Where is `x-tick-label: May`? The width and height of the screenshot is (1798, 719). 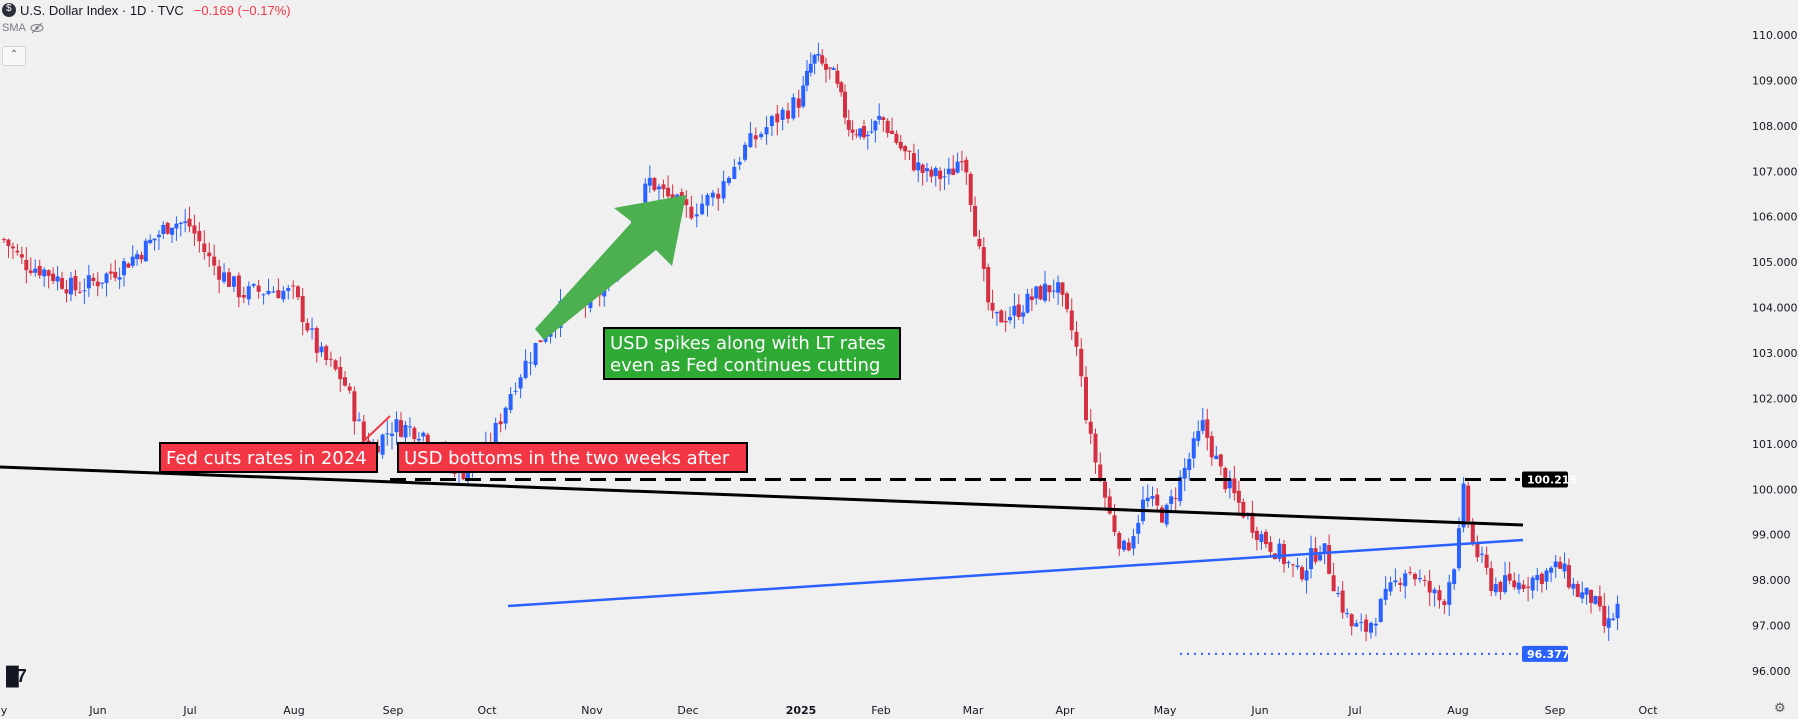 x-tick-label: May is located at coordinates (1165, 710).